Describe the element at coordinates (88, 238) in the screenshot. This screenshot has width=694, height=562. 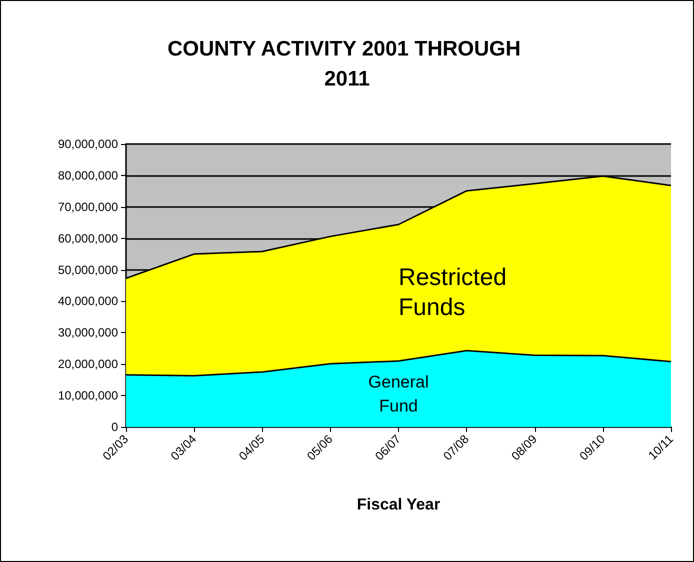
I see `y-tick-label: 60,000,000` at that location.